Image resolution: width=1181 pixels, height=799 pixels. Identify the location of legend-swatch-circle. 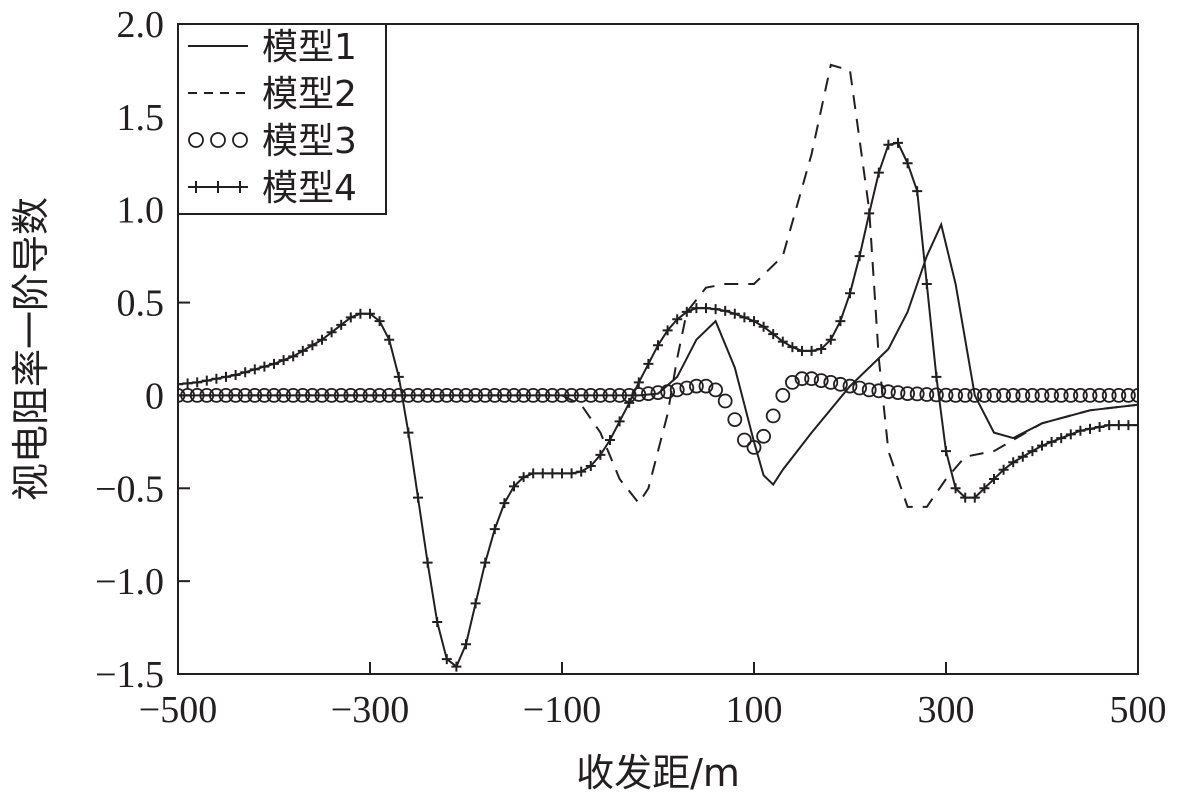
(218, 140).